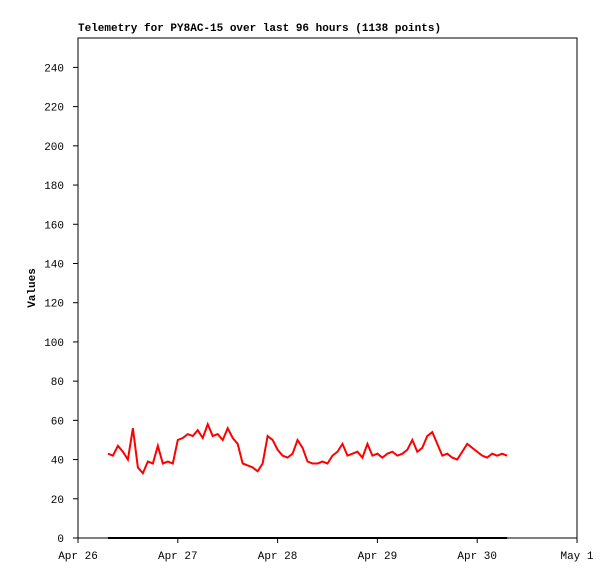  What do you see at coordinates (54, 265) in the screenshot?
I see `y-tick-label: 140` at bounding box center [54, 265].